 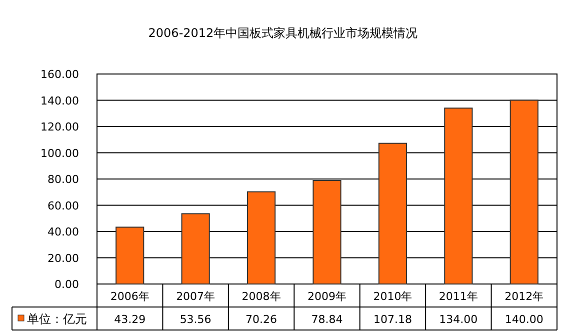 What do you see at coordinates (458, 319) in the screenshot?
I see `data-label: 134.00` at bounding box center [458, 319].